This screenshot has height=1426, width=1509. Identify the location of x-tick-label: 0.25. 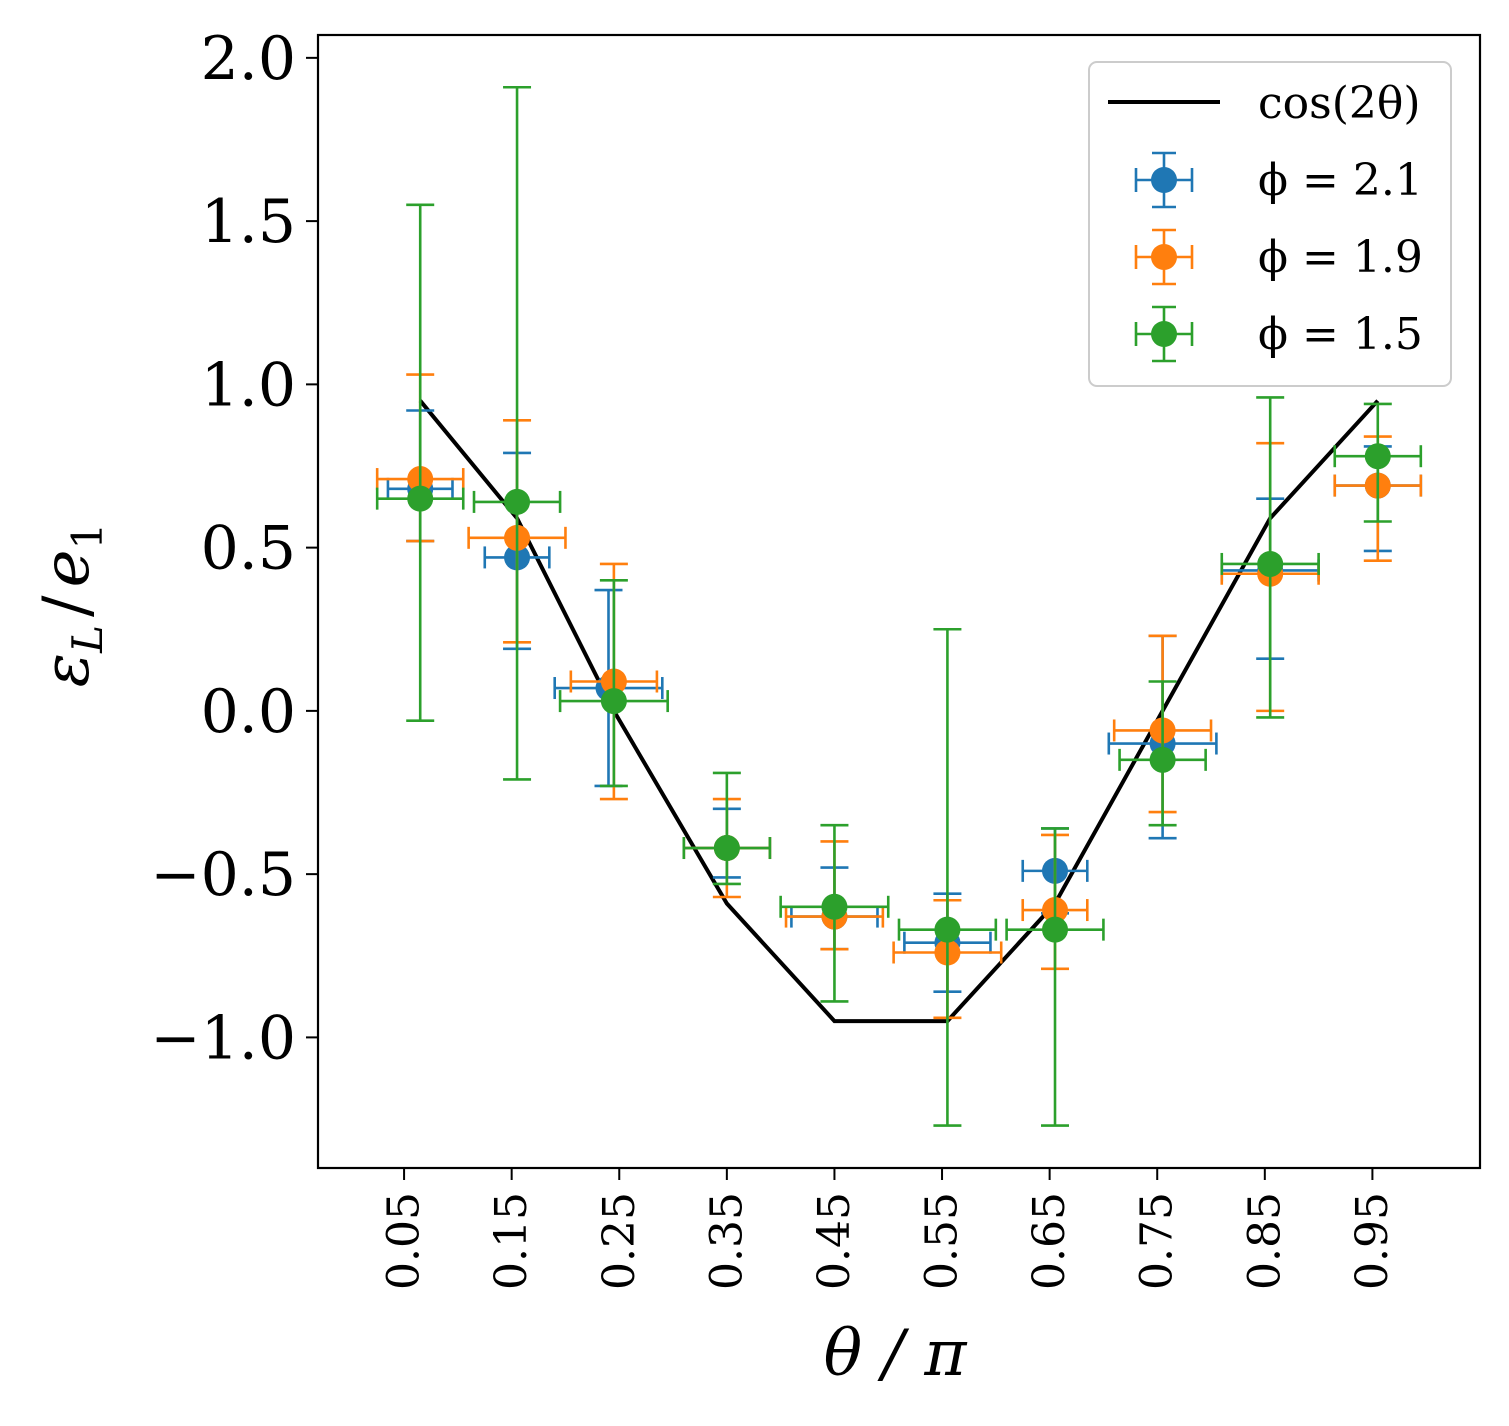
(619, 1241).